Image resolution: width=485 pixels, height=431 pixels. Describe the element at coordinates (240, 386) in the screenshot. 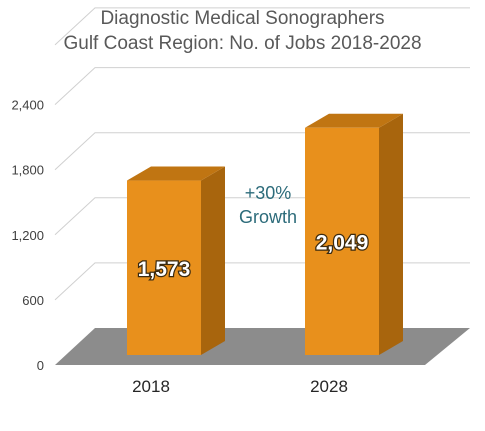

I see `x-axis: 2018 2028` at that location.